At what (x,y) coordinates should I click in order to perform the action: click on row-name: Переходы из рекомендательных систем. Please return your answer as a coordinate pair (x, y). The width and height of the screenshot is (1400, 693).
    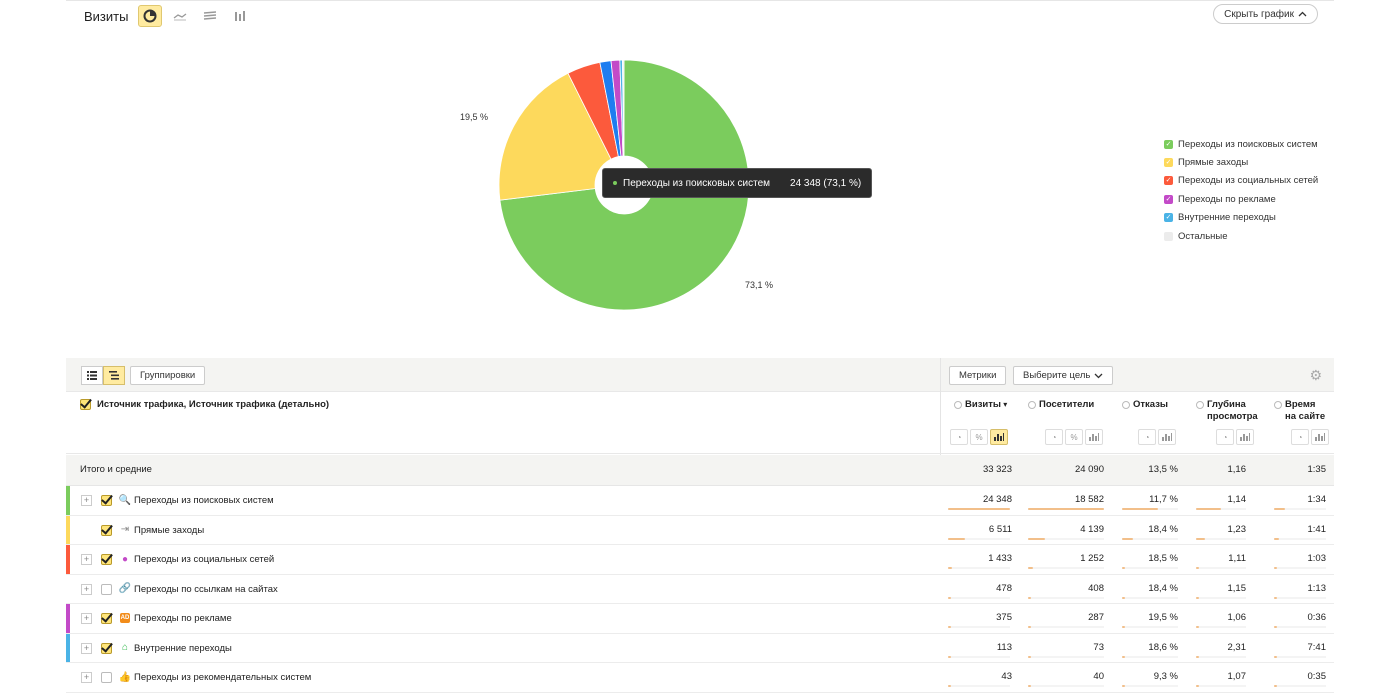
    Looking at the image, I should click on (223, 677).